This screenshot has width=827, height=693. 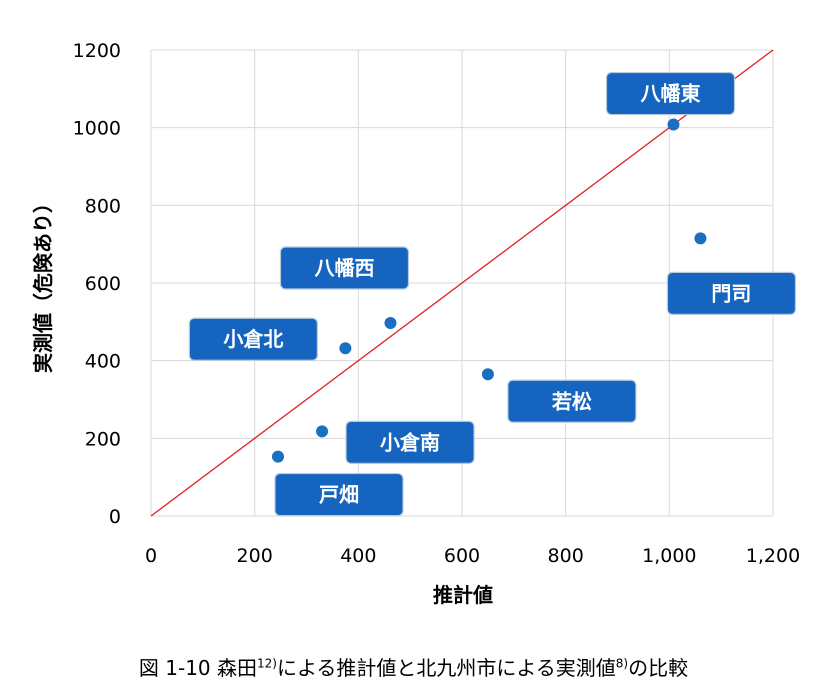 I want to click on y-tick-labels: 0 200 400 600 800 1000 1200, so click(x=97, y=284).